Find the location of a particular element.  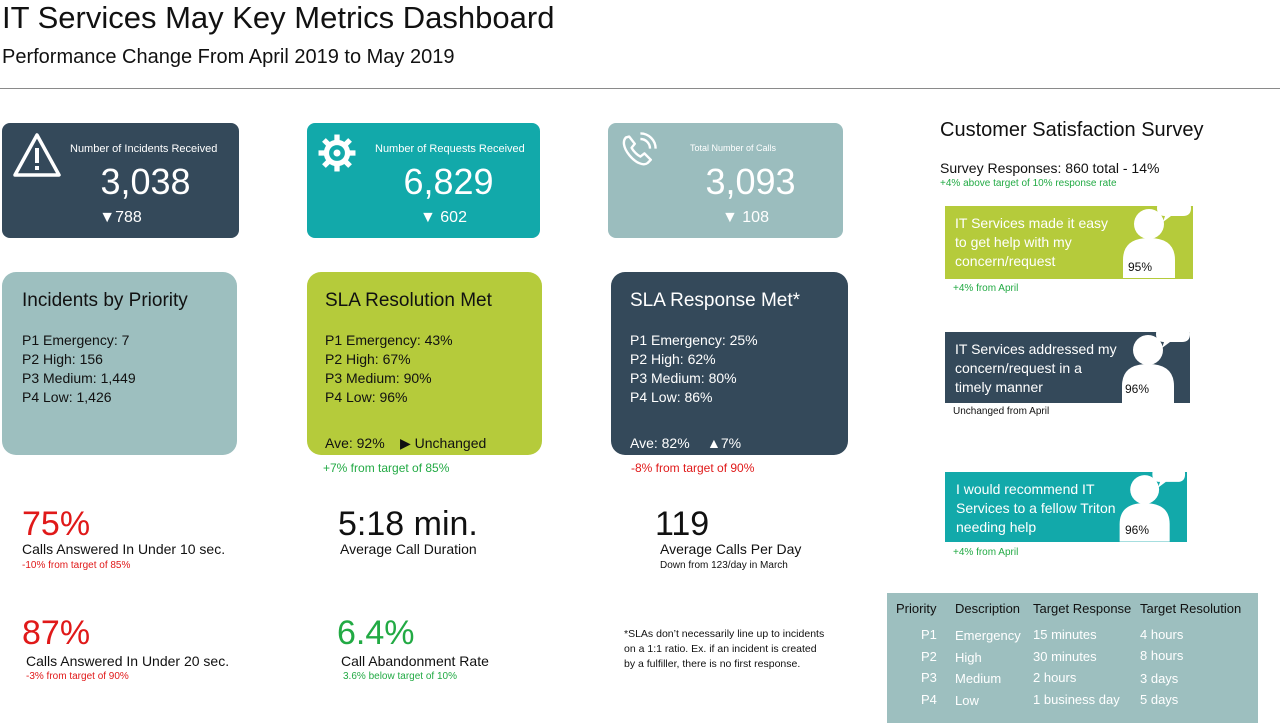

table-cell: 4 hours is located at coordinates (1162, 634).